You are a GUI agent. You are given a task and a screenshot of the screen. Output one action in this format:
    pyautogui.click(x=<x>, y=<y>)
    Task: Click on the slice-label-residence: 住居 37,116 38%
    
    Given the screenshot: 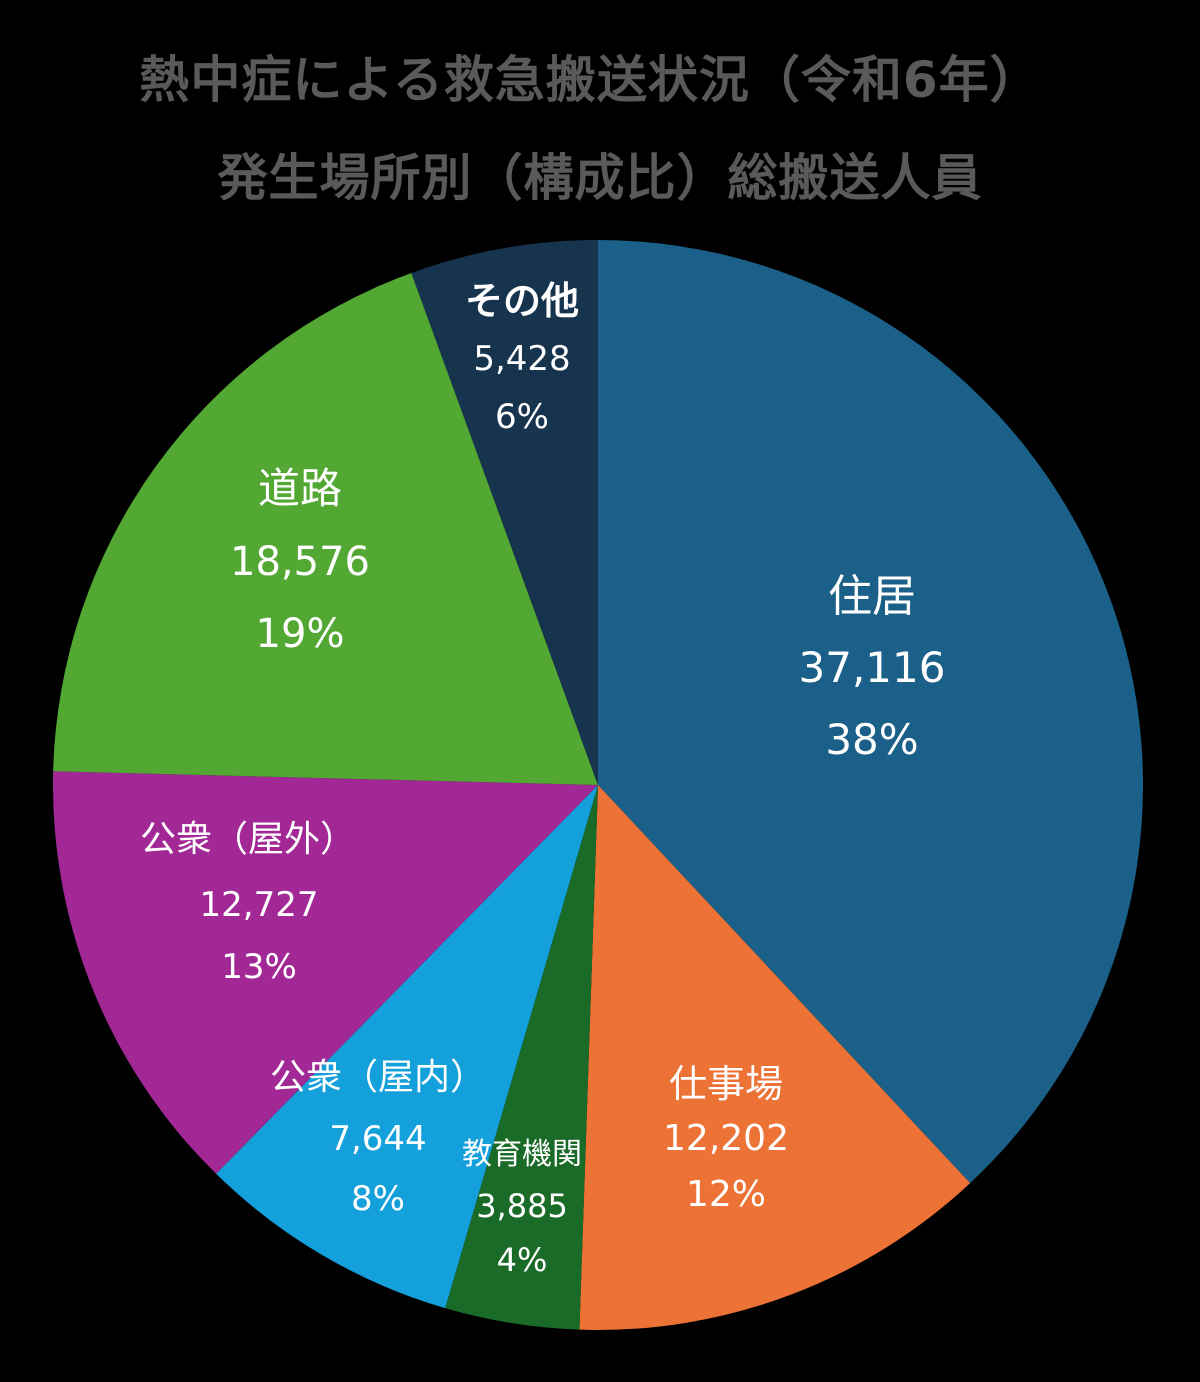 What is the action you would take?
    pyautogui.click(x=872, y=668)
    